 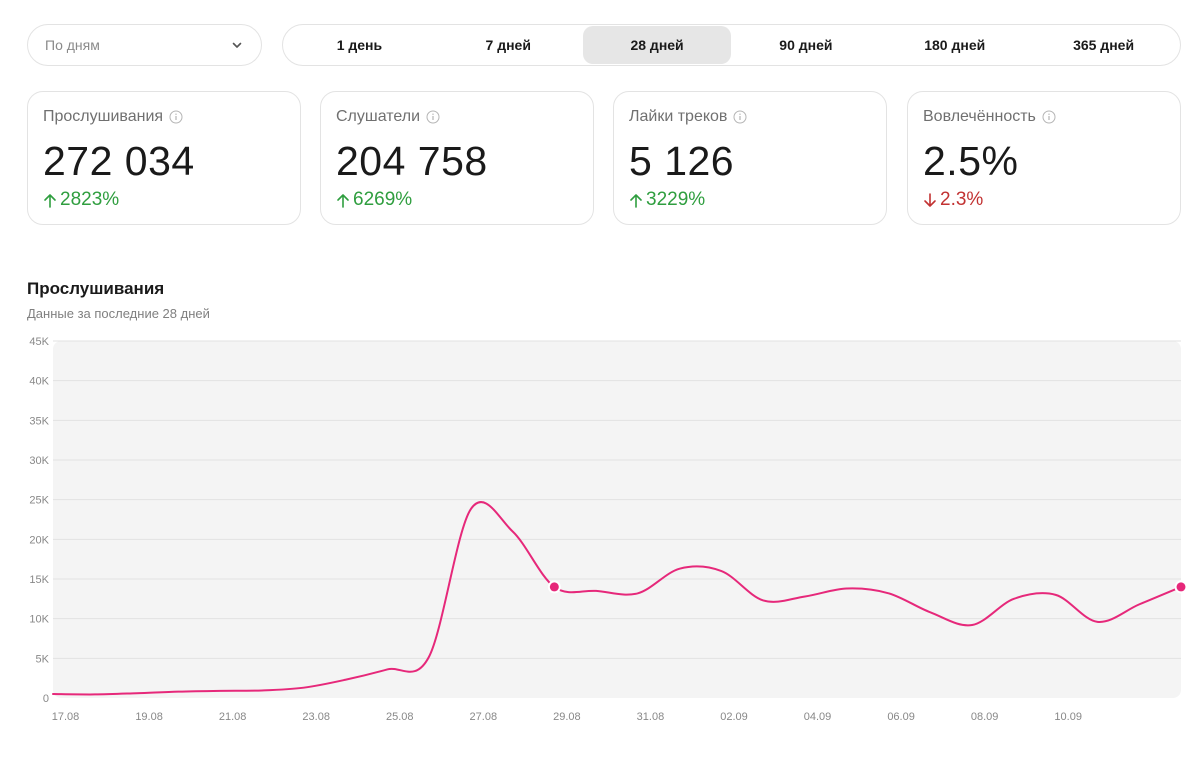 I want to click on stat-value: 272 034, so click(x=119, y=161).